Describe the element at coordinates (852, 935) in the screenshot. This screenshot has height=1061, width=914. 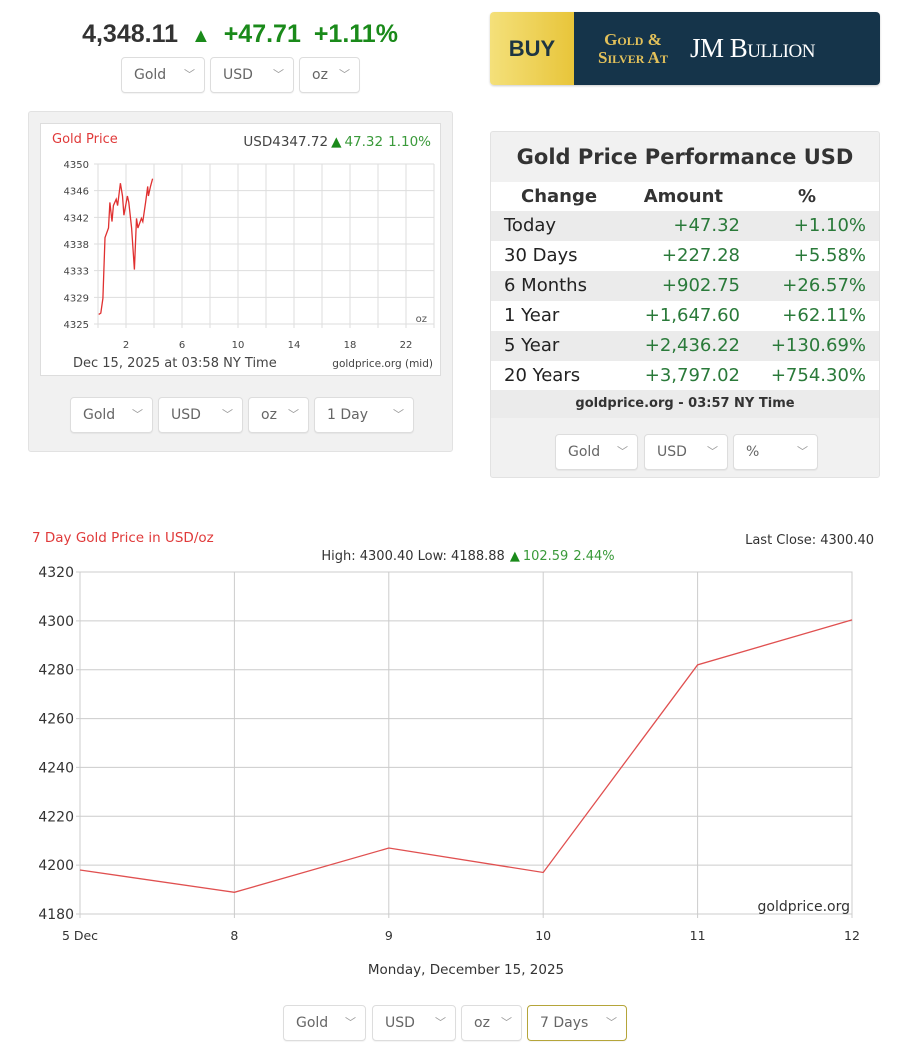
I see `x-tick-label: 12` at that location.